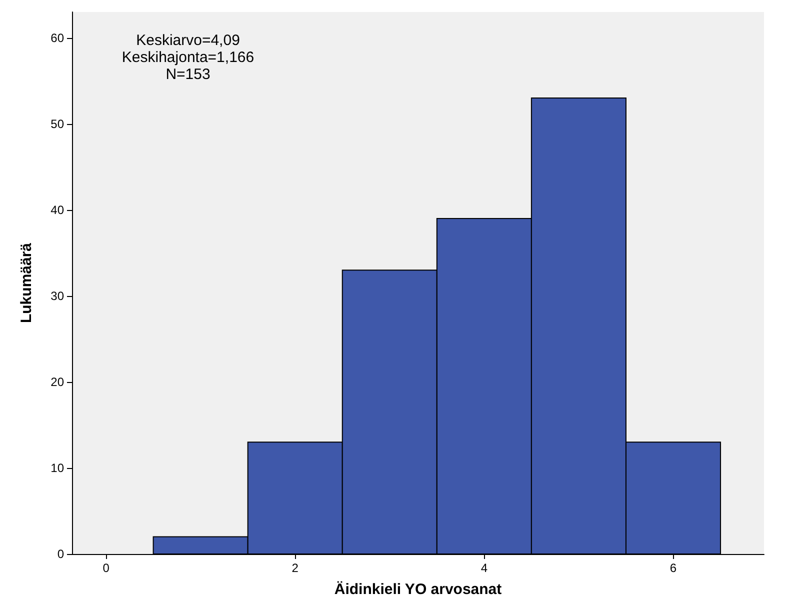 The height and width of the screenshot is (612, 790). Describe the element at coordinates (106, 568) in the screenshot. I see `x-tick-label: 0` at that location.